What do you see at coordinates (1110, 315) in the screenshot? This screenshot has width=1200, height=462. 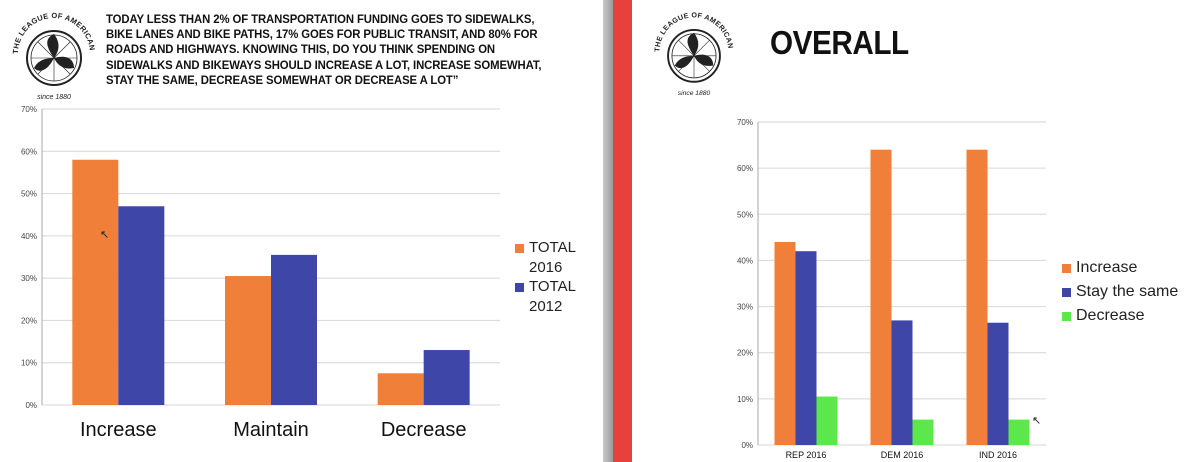 I see `legend-label: Decrease` at bounding box center [1110, 315].